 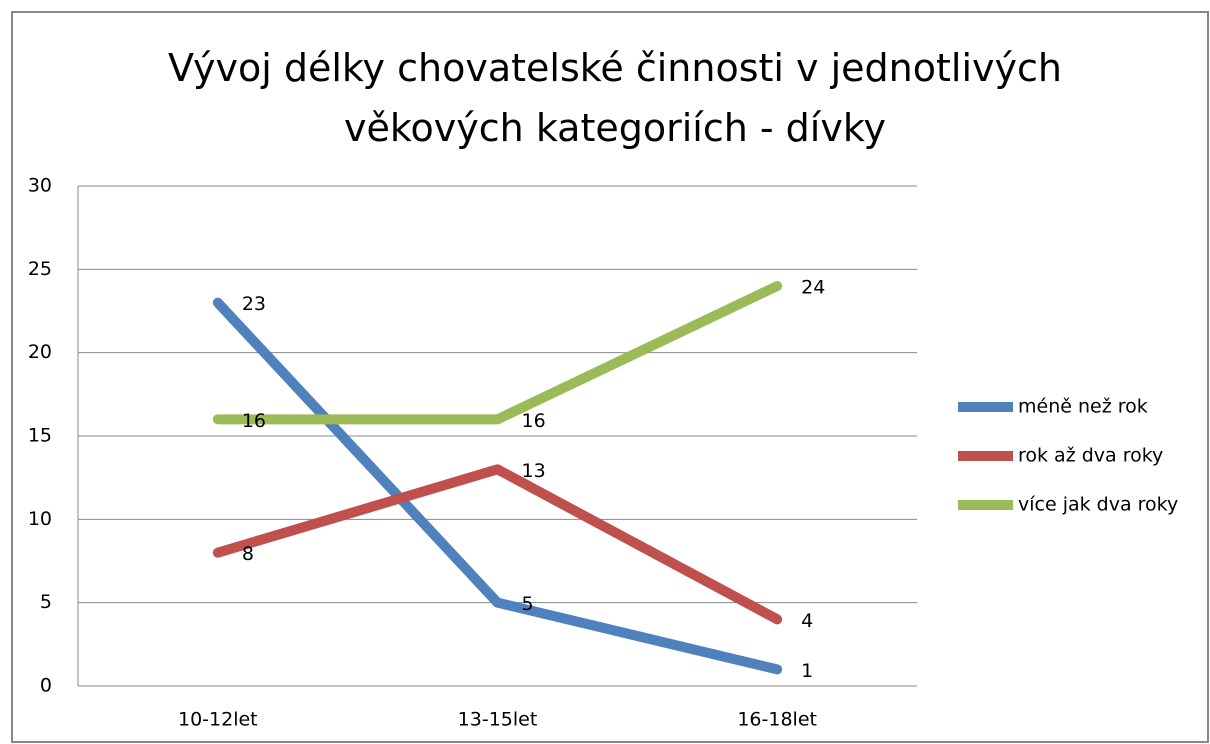 I want to click on y-tick-label: 20, so click(x=40, y=352).